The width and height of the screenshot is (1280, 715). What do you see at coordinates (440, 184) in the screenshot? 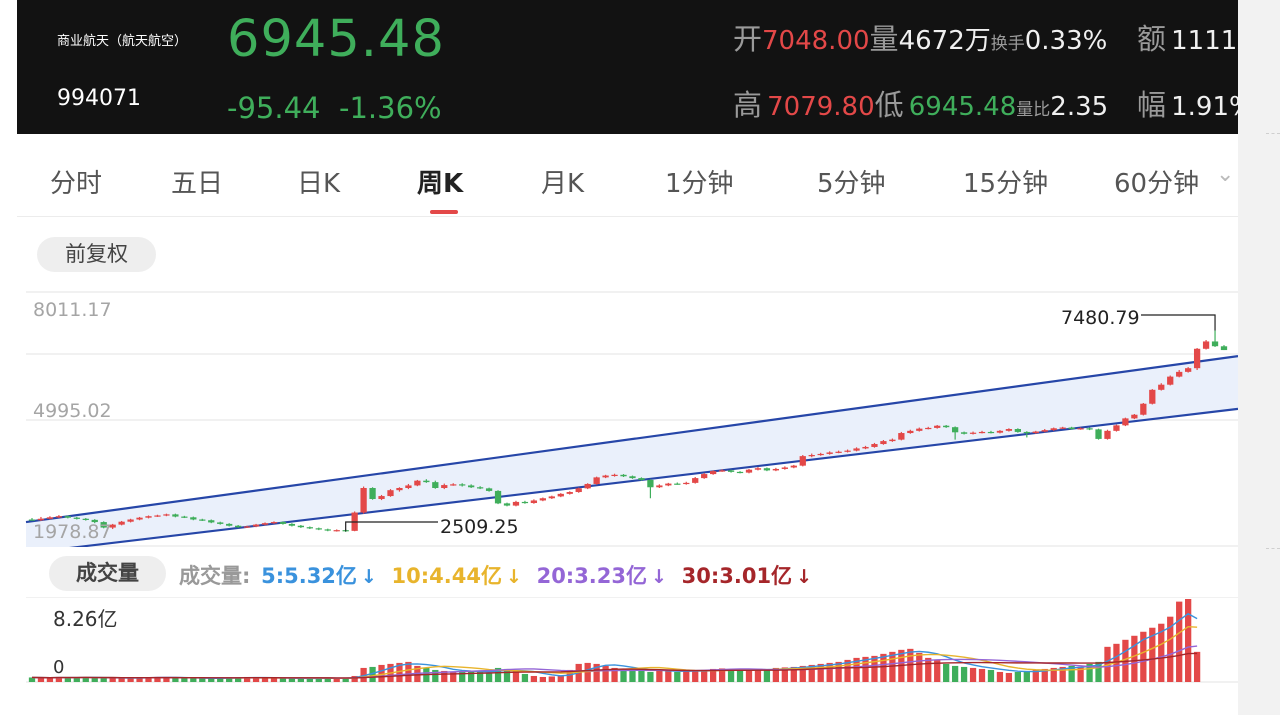
I see `tab-weekly-k: 周K` at bounding box center [440, 184].